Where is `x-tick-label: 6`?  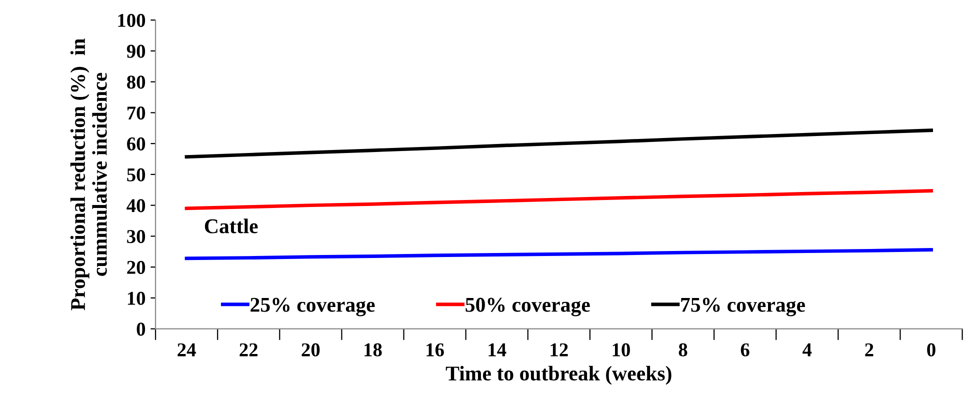 x-tick-label: 6 is located at coordinates (745, 349).